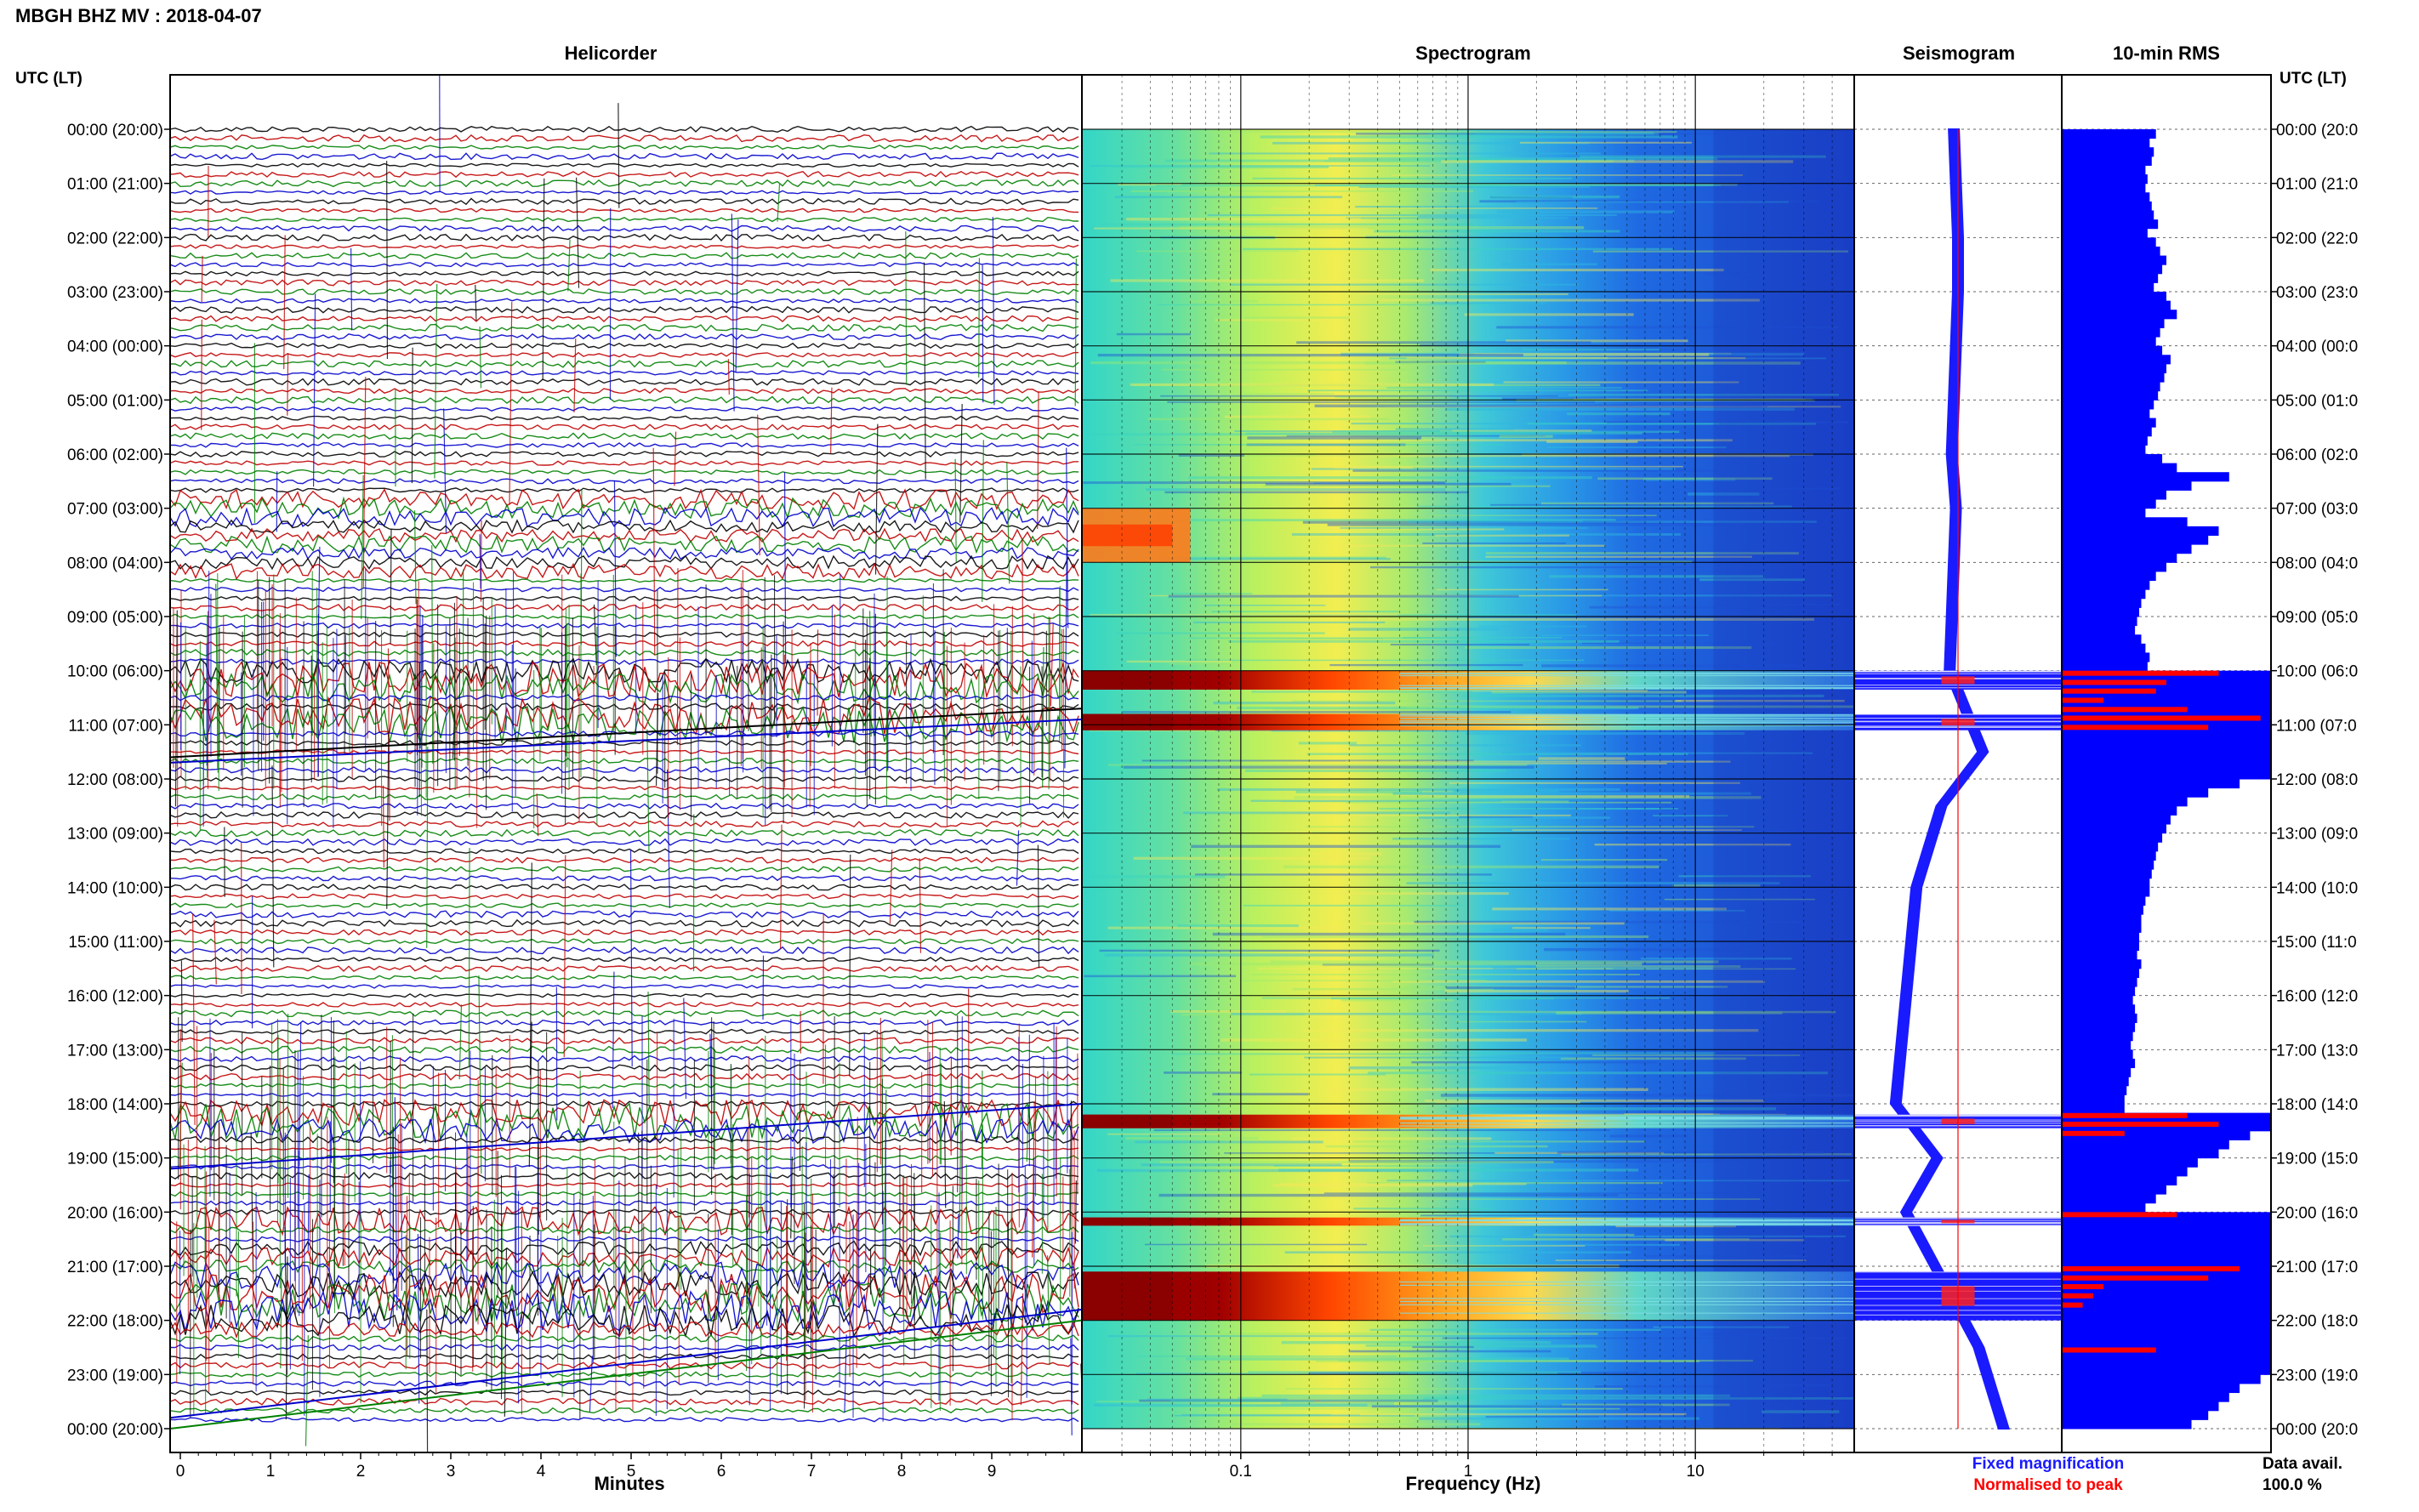 This screenshot has width=2419, height=1512. Describe the element at coordinates (2317, 888) in the screenshot. I see `time-label-right: 14:00 (10:0` at that location.